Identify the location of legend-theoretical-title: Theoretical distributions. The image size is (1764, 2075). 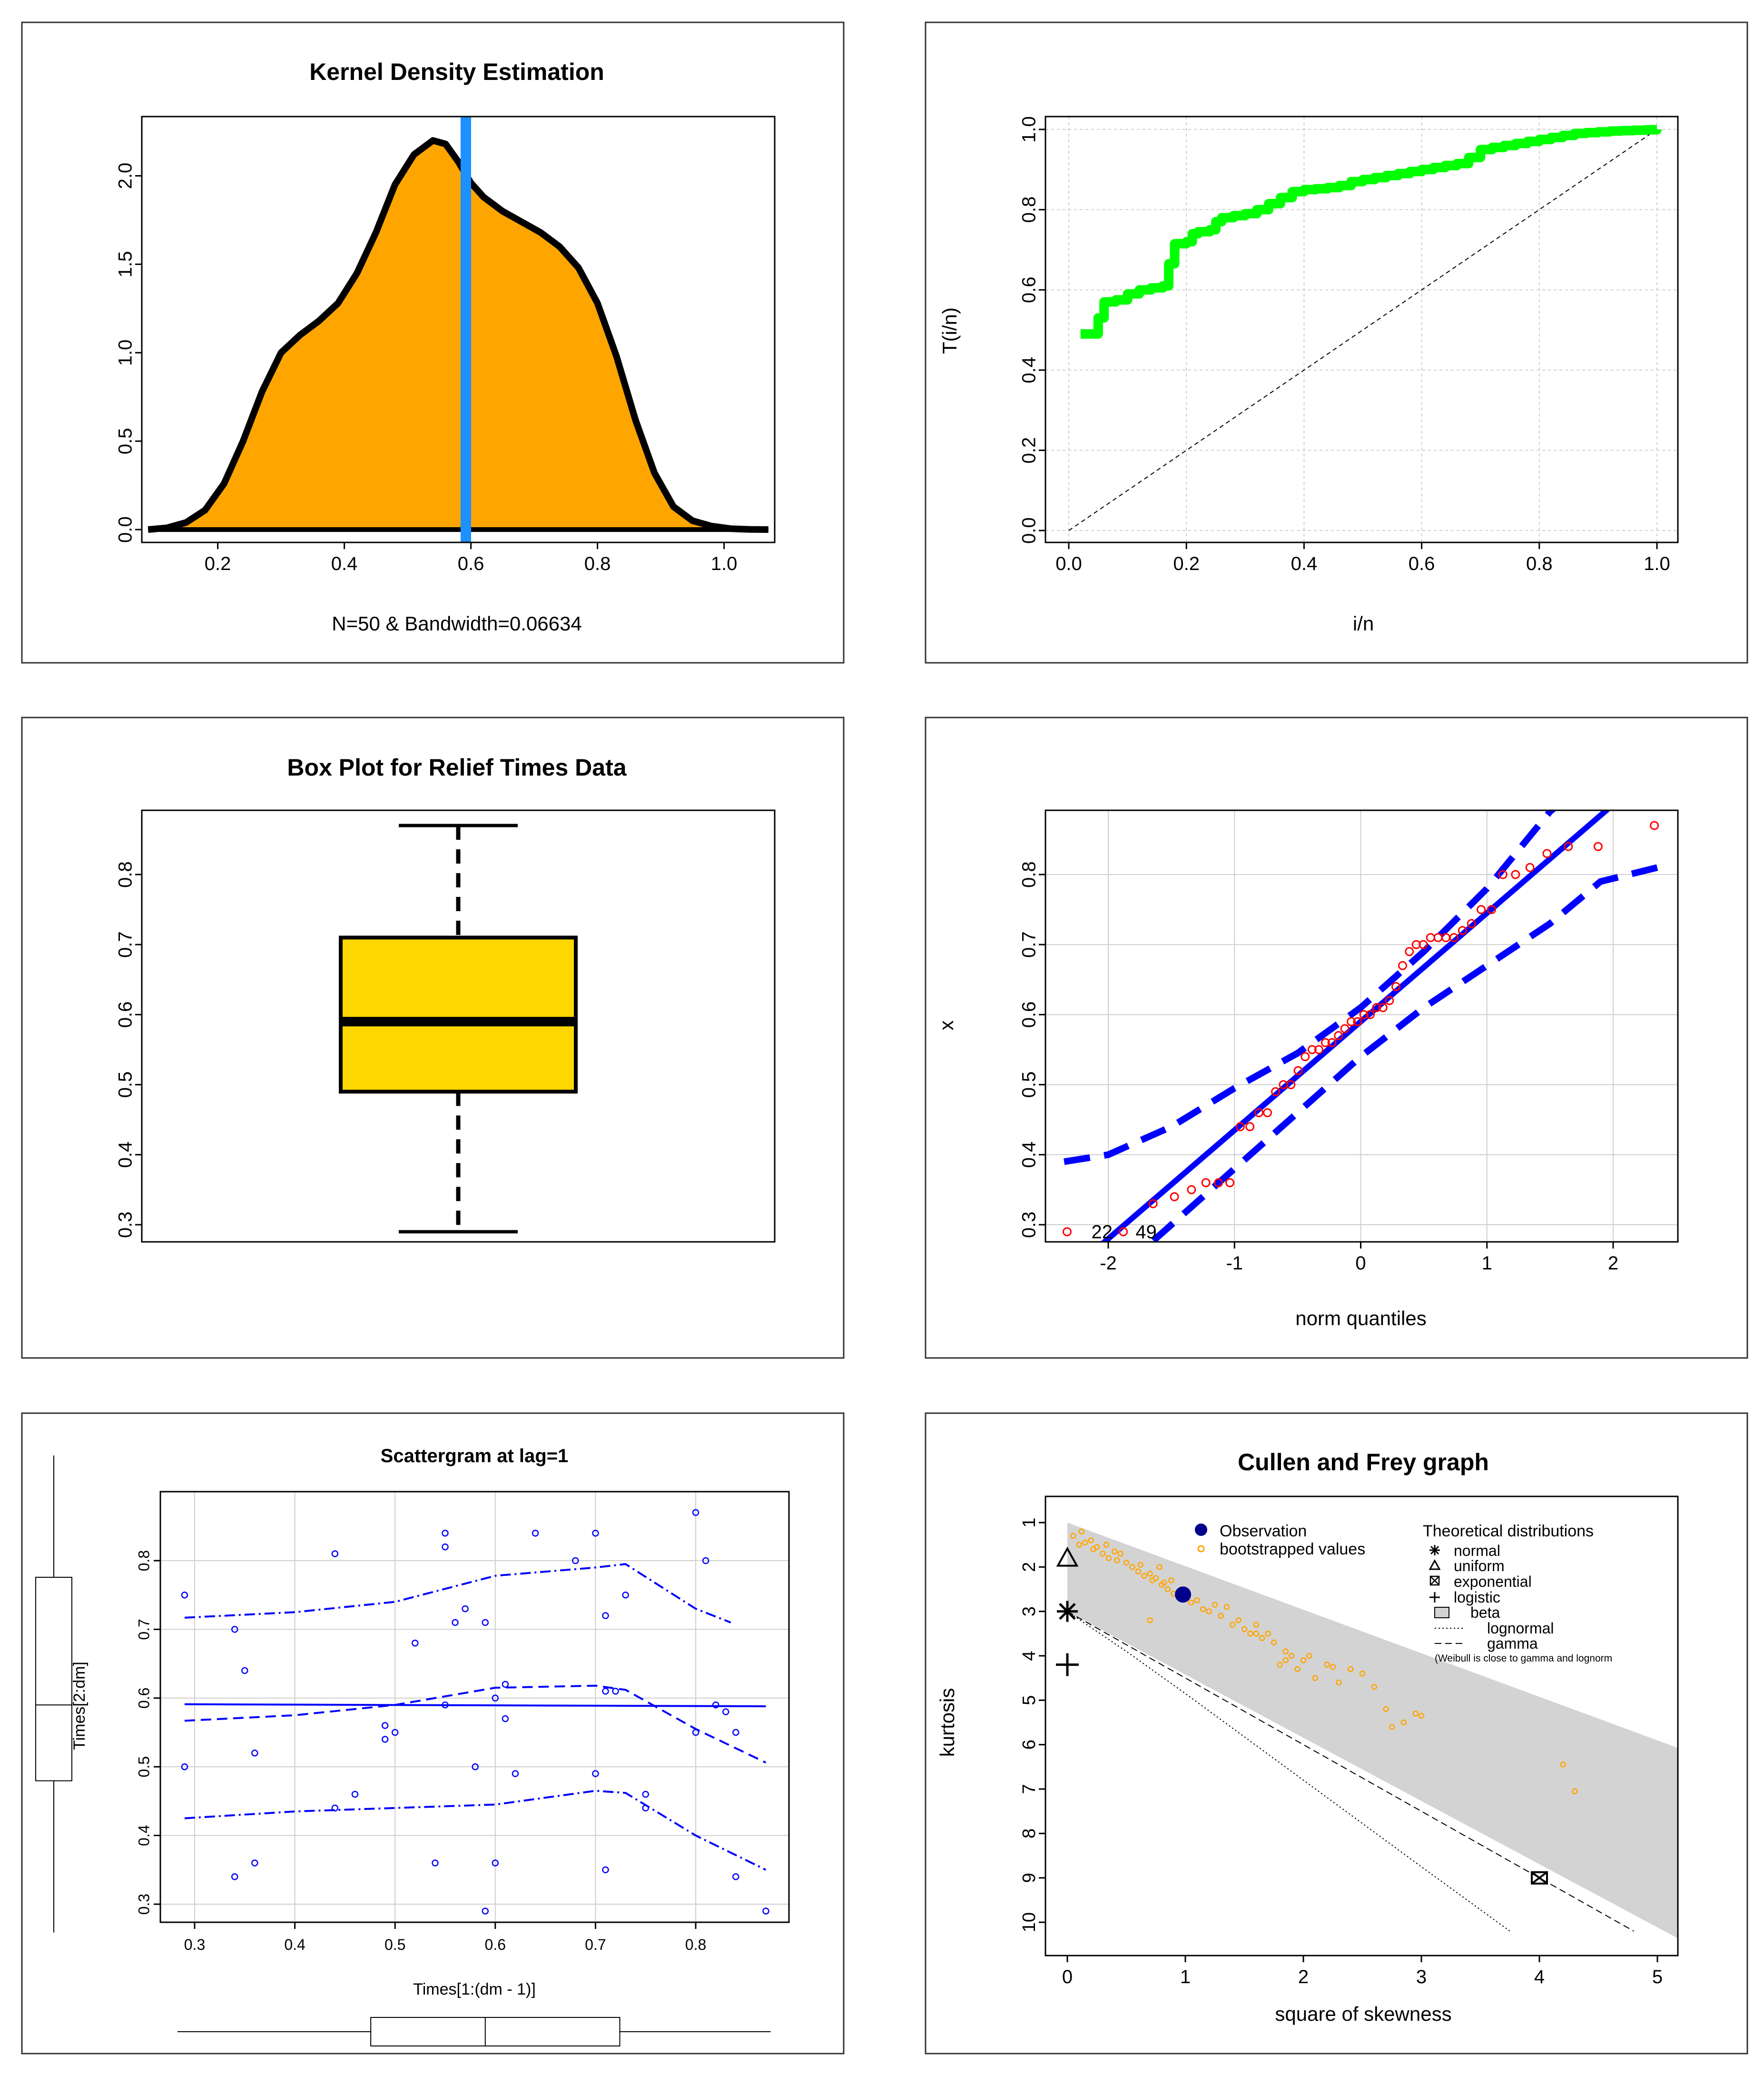
(1508, 1531).